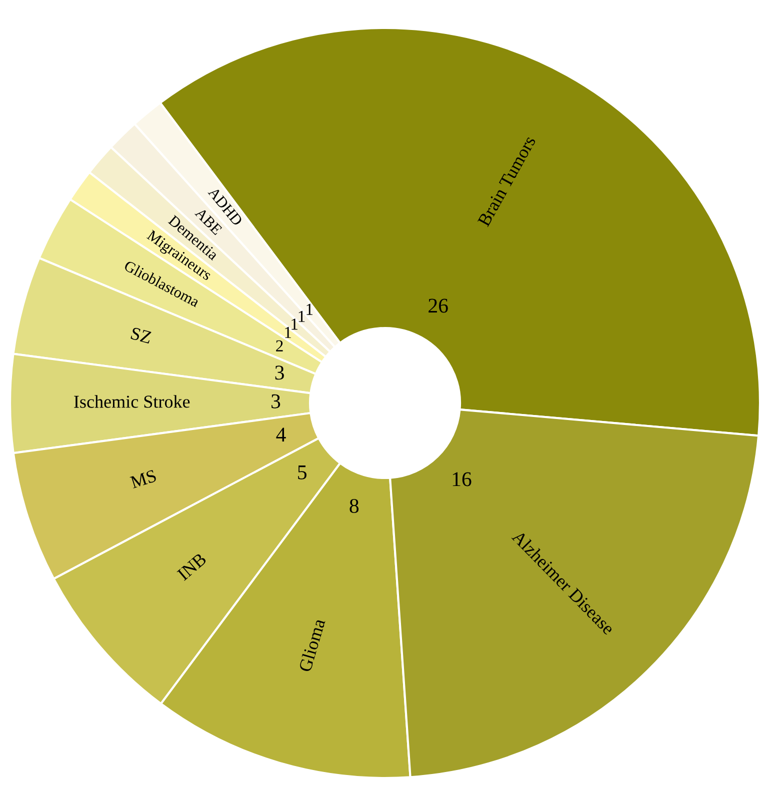 Image resolution: width=770 pixels, height=805 pixels. What do you see at coordinates (438, 305) in the screenshot?
I see `data-label: 26` at bounding box center [438, 305].